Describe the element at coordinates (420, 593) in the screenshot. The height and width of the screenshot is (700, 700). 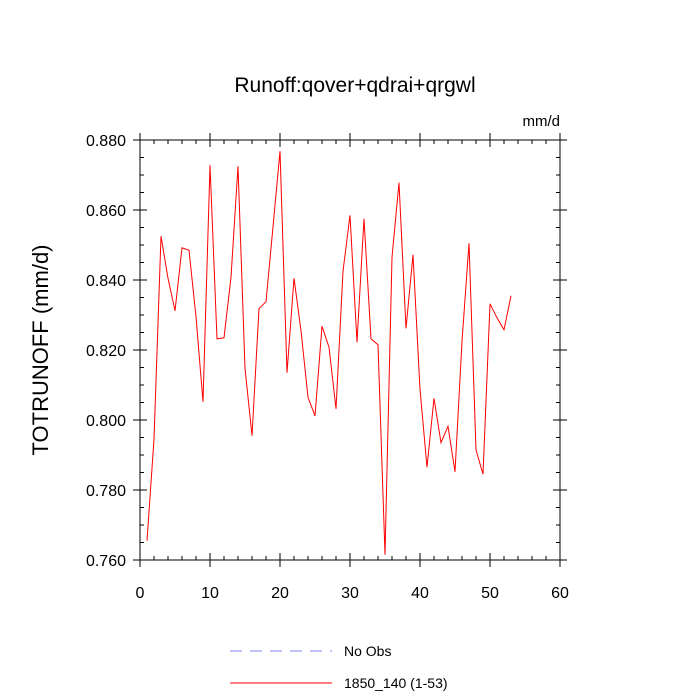
I see `x-tick-label: 40` at that location.